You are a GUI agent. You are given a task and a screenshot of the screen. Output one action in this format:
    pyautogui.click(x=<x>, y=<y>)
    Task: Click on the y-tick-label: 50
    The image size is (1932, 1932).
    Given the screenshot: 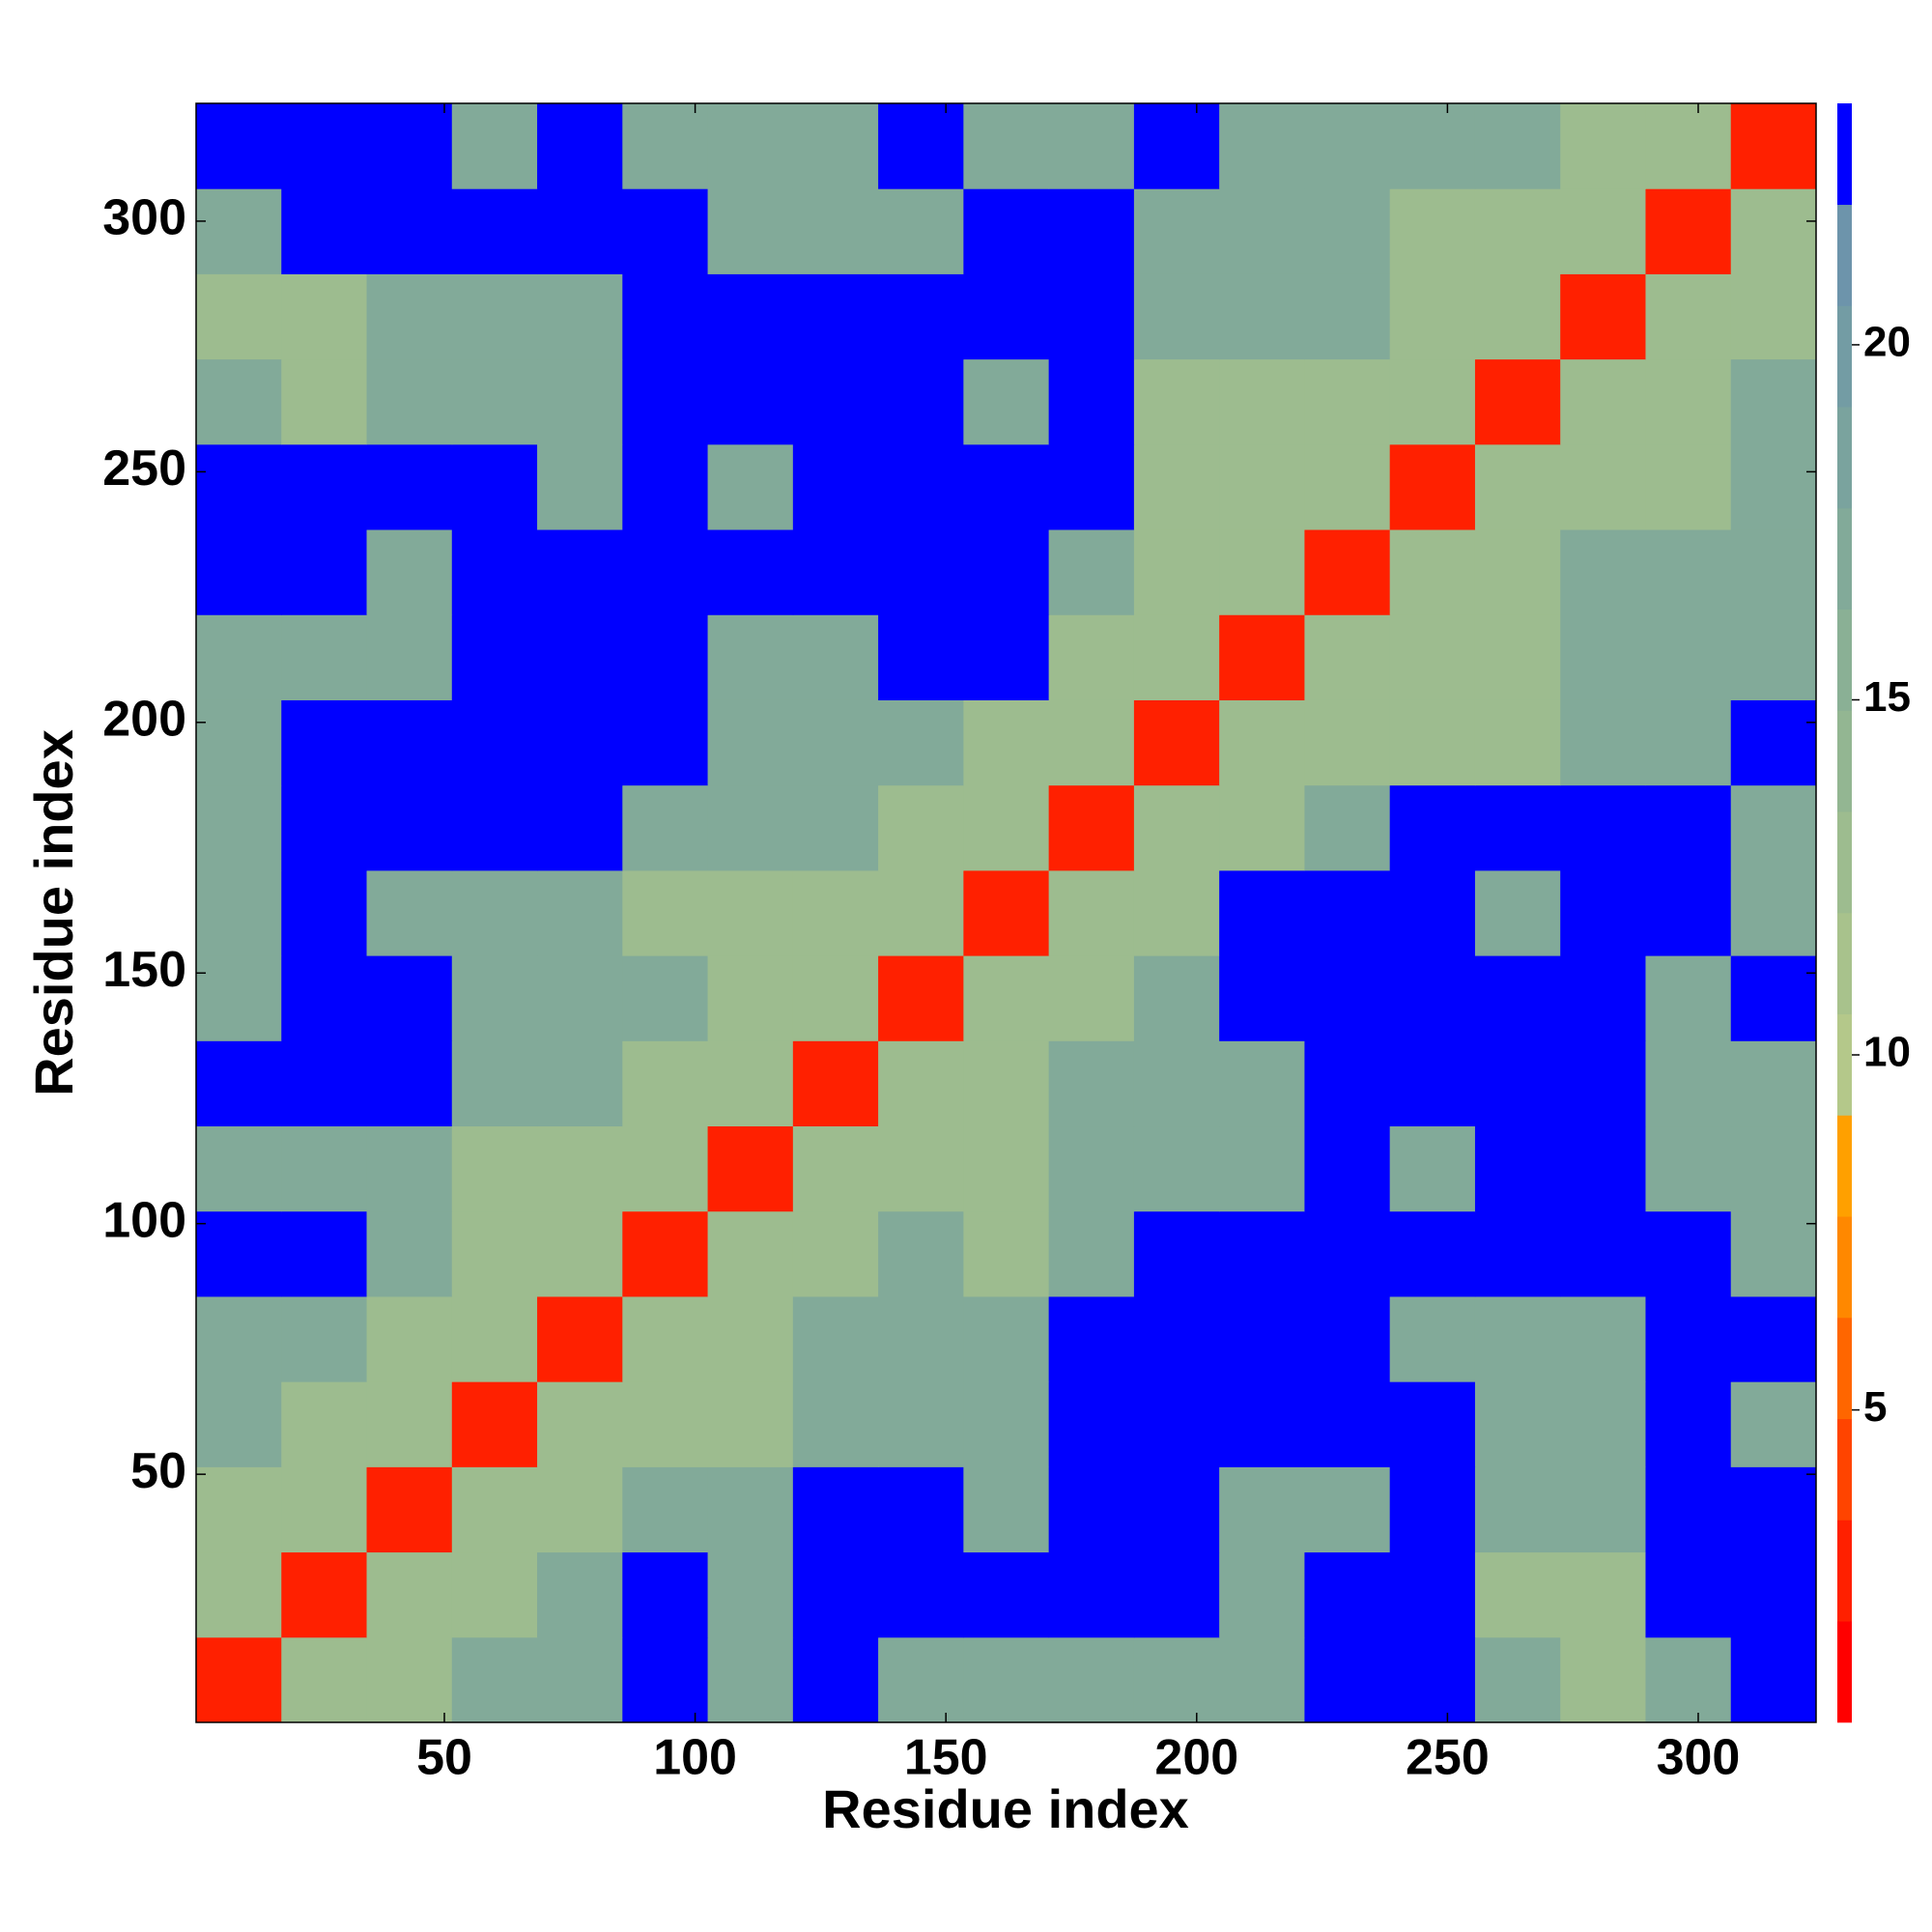 What is the action you would take?
    pyautogui.click(x=158, y=1471)
    